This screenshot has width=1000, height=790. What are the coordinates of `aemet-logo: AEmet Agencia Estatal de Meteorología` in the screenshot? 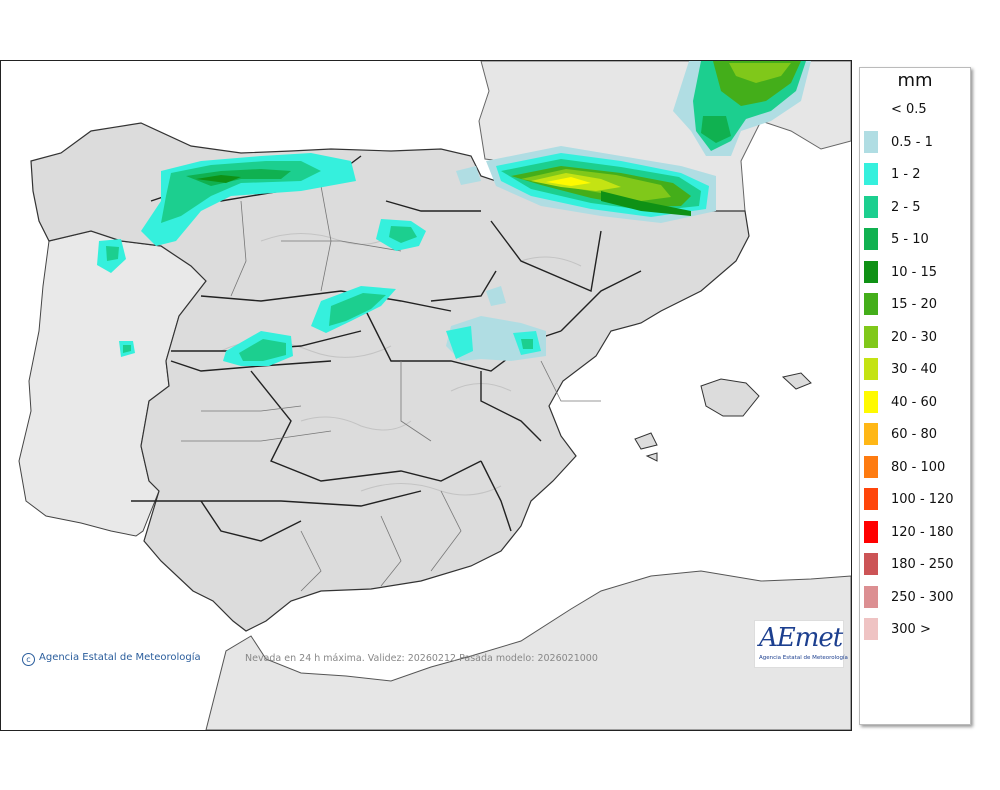 It's located at (801, 644).